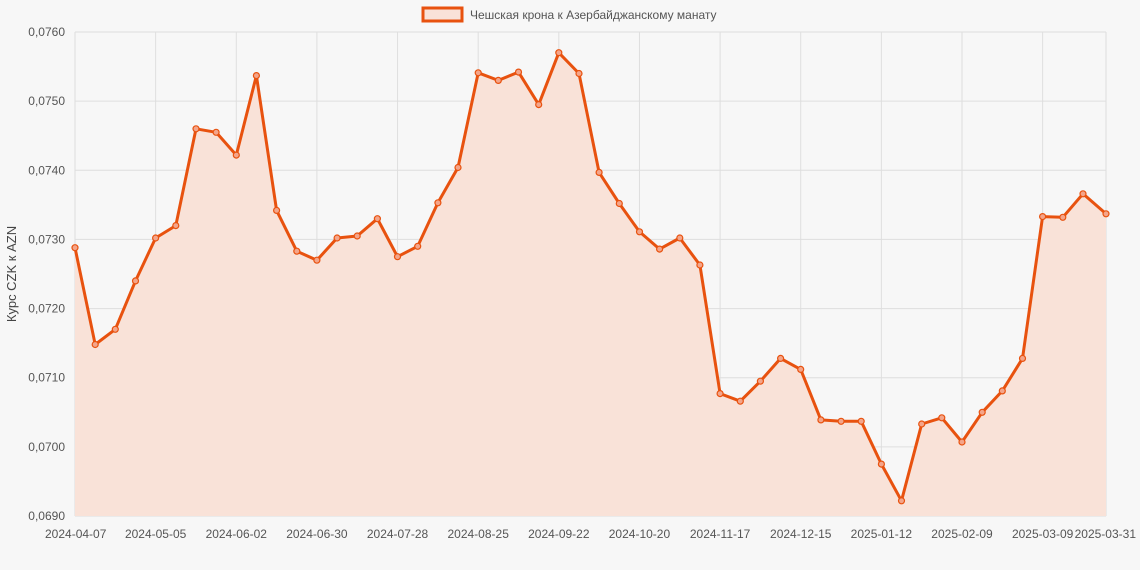 The width and height of the screenshot is (1140, 570). What do you see at coordinates (398, 534) in the screenshot?
I see `x-tick-label: 2024-07-28` at bounding box center [398, 534].